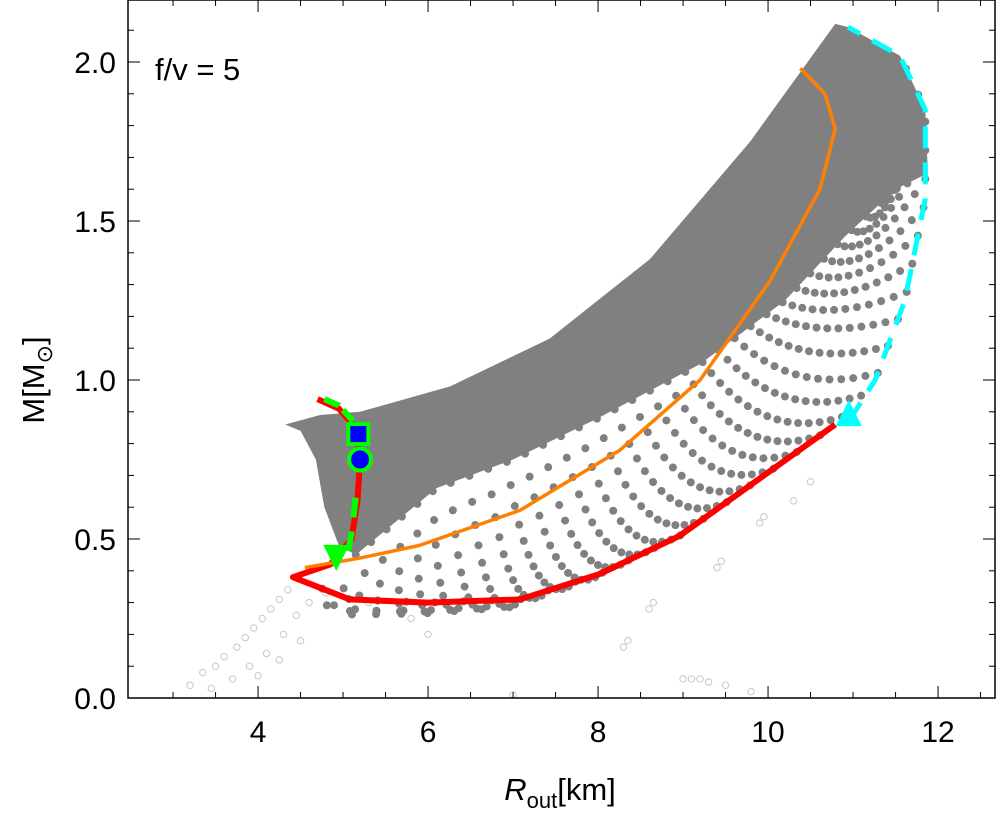  I want to click on y-tick-label: 1.0, so click(95, 381).